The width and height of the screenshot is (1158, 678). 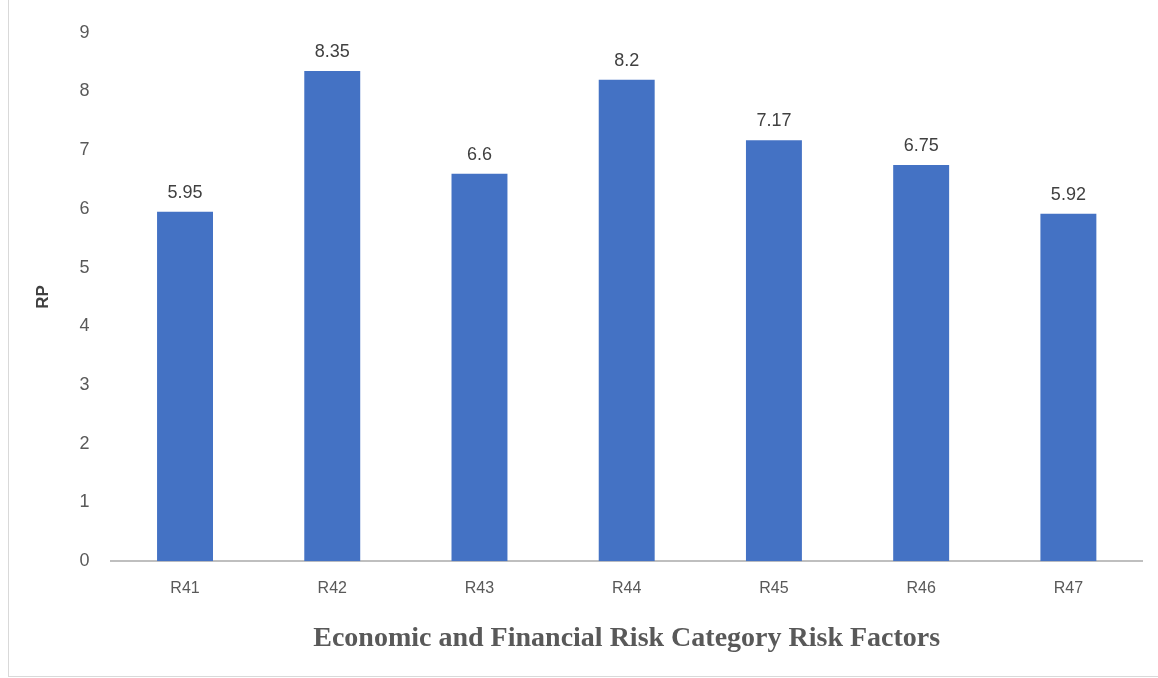 I want to click on y-axis-title: RP, so click(x=42, y=297).